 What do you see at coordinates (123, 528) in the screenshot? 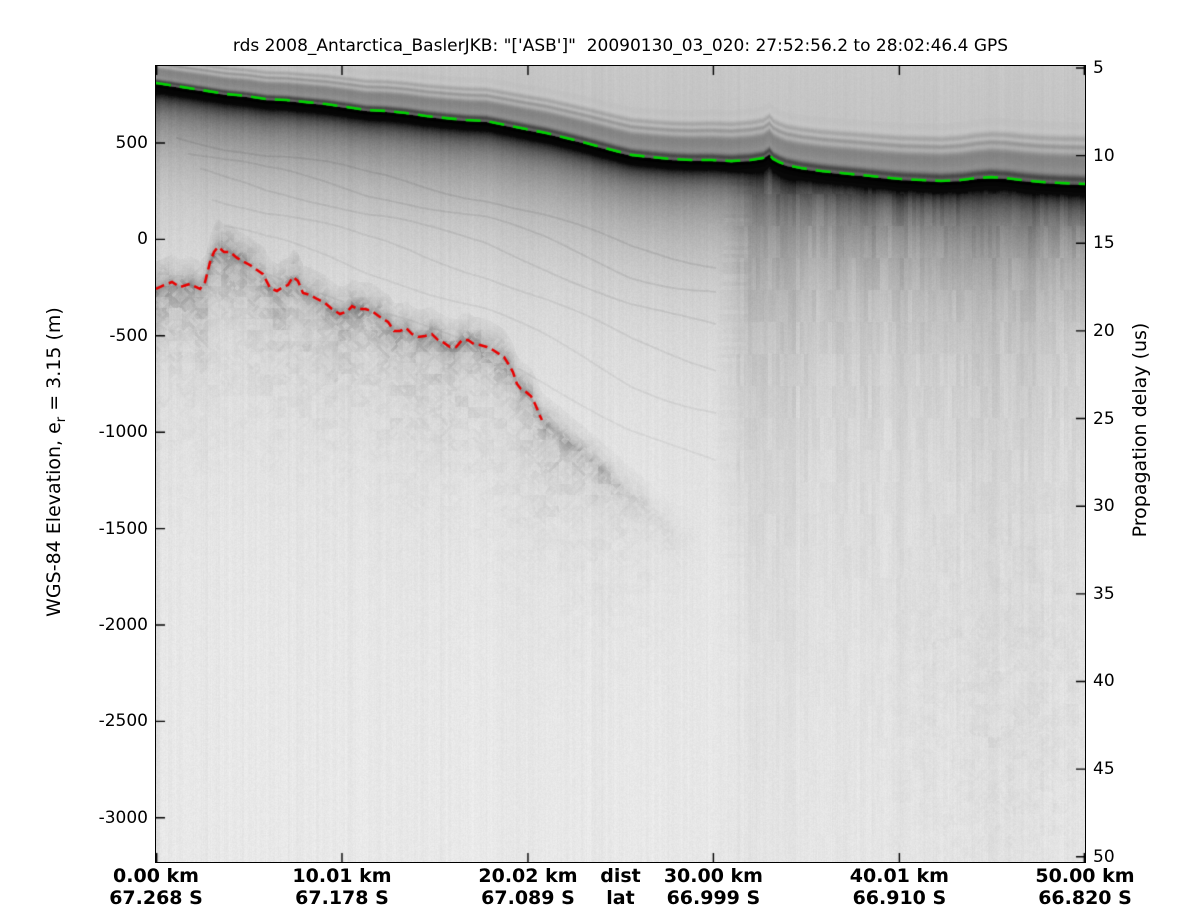
I see `left-axis-tick-label: -1500` at bounding box center [123, 528].